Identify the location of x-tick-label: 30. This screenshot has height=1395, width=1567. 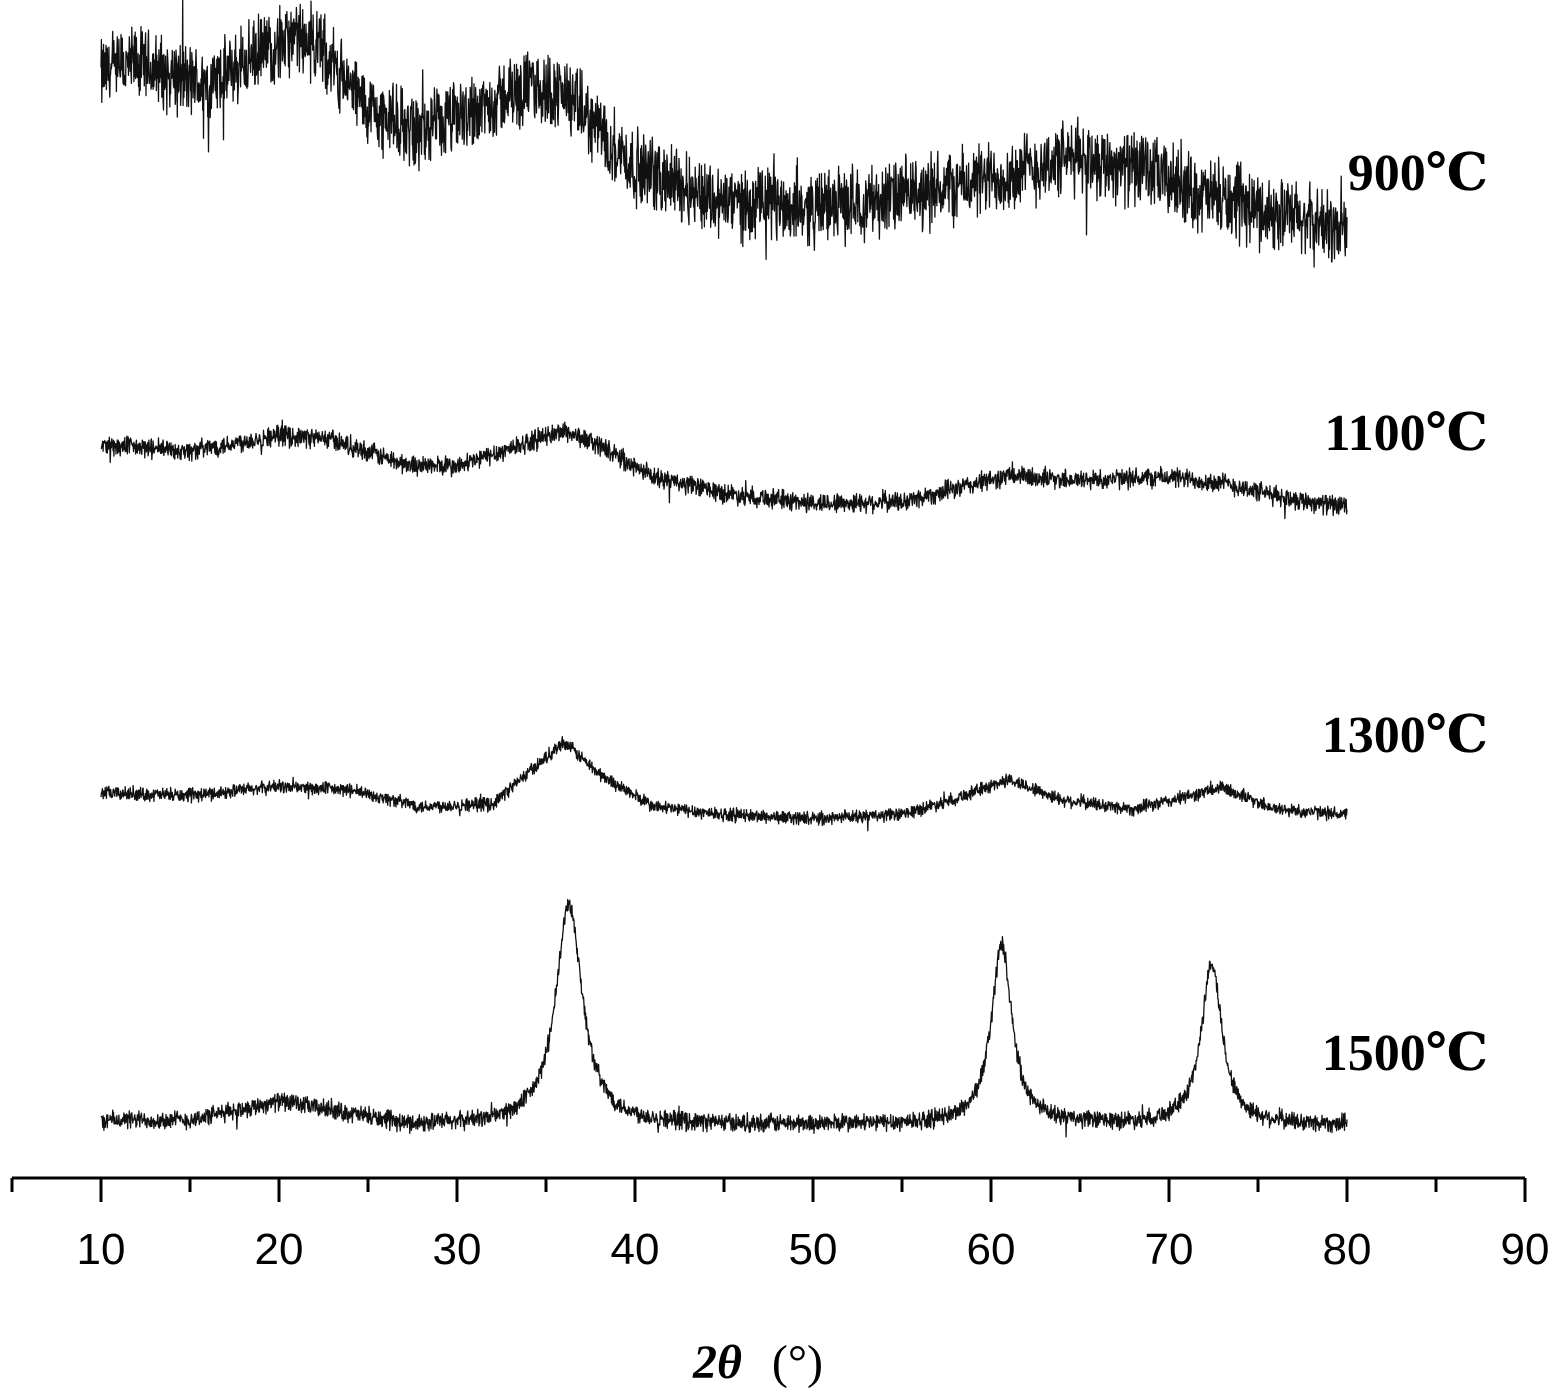
(457, 1249).